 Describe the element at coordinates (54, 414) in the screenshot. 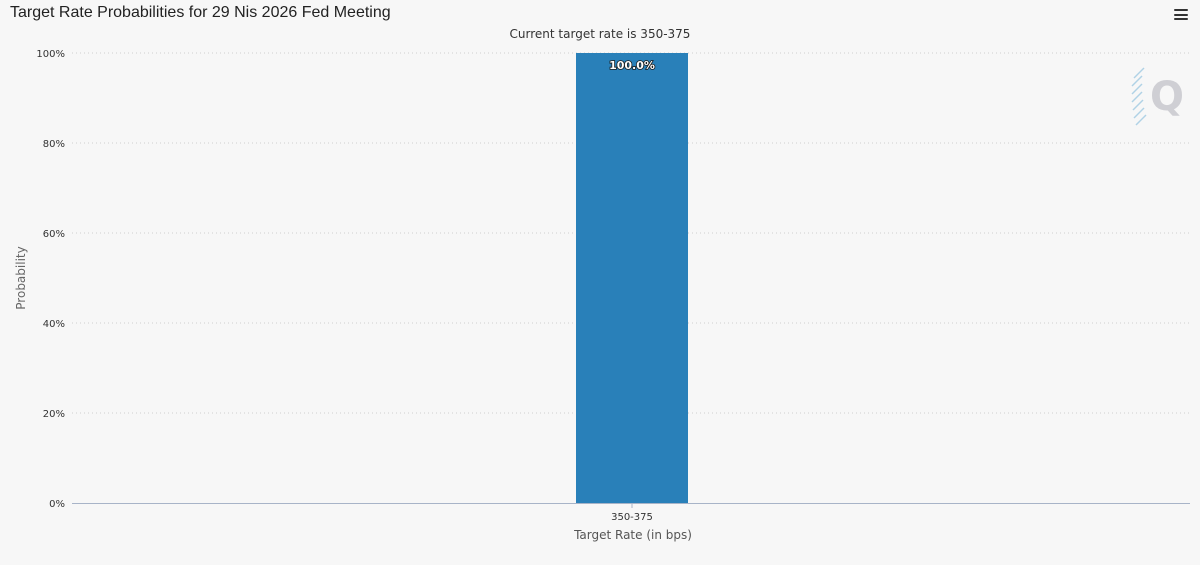

I see `y-tick-label: 20%` at that location.